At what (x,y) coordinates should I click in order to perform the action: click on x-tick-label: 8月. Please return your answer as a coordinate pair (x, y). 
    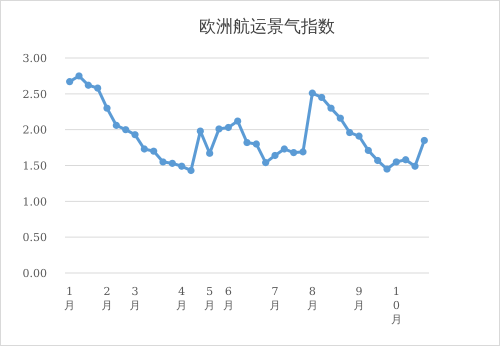
    Looking at the image, I should click on (312, 298).